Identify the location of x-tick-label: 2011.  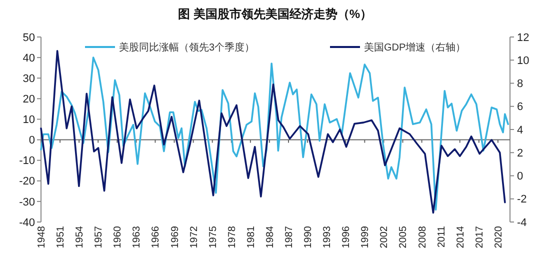
(442, 237).